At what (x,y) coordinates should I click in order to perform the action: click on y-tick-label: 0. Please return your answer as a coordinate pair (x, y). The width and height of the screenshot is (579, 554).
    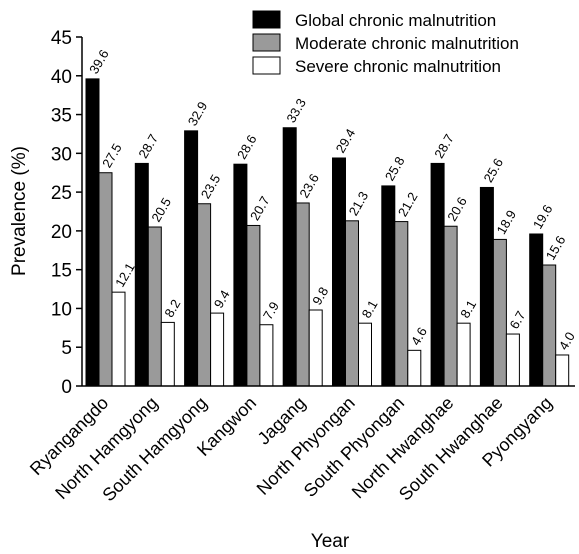
    Looking at the image, I should click on (66, 387).